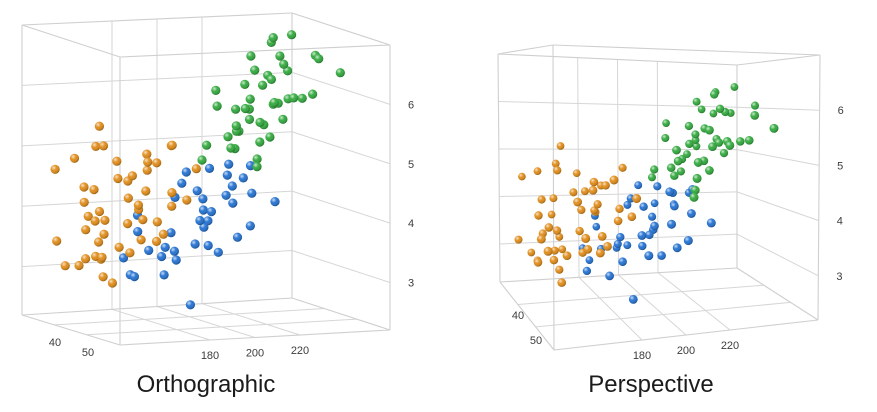 This screenshot has width=877, height=412. I want to click on y-tick-label: 6, so click(411, 105).